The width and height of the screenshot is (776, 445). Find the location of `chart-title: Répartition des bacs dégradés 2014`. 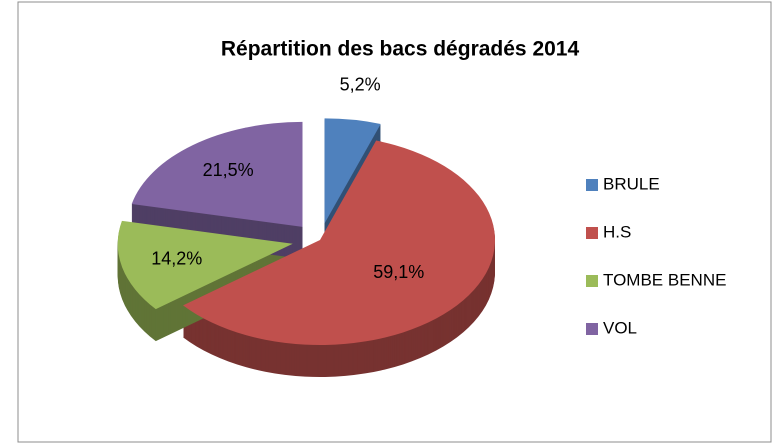

chart-title: Répartition des bacs dégradés 2014 is located at coordinates (400, 49).